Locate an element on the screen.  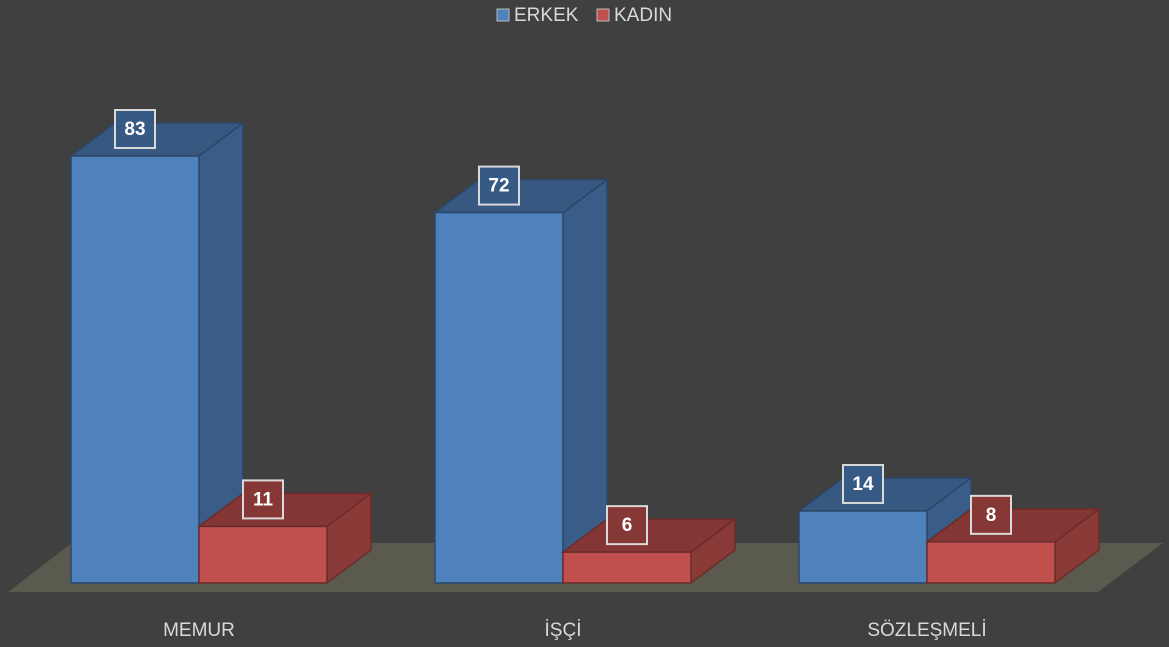
bar-side is located at coordinates (585, 381).